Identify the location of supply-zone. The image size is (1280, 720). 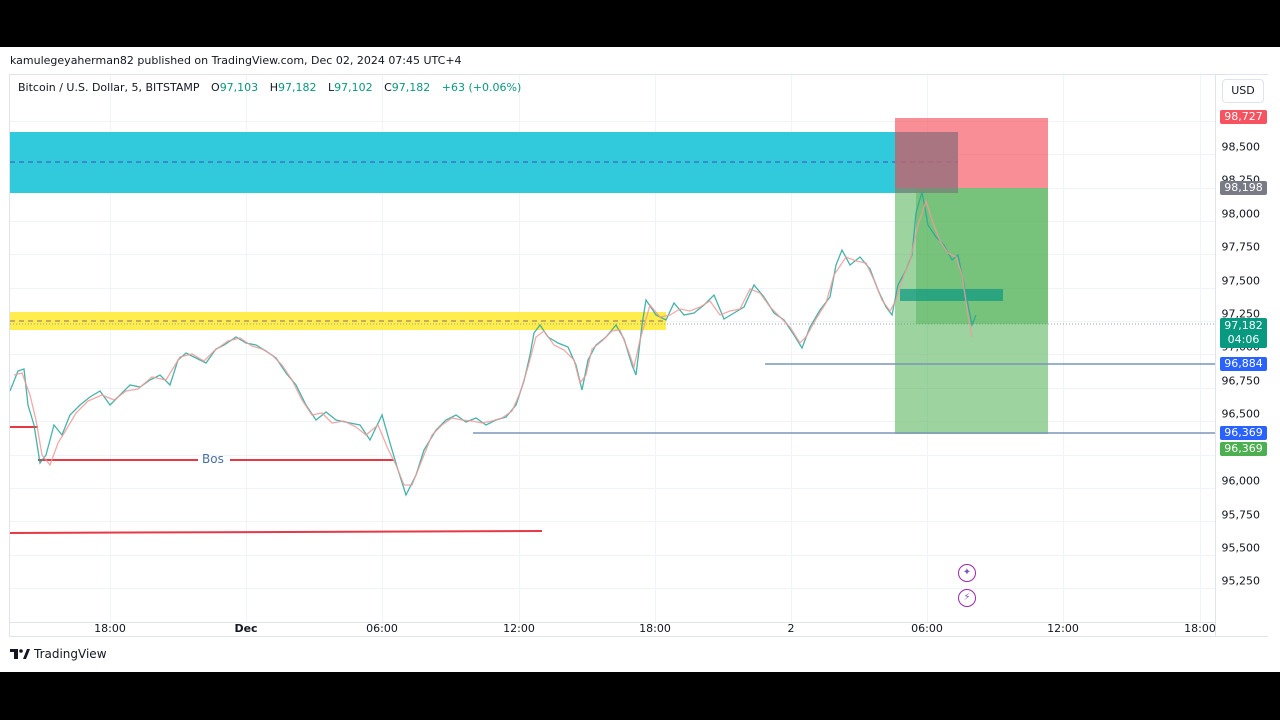
(484, 162).